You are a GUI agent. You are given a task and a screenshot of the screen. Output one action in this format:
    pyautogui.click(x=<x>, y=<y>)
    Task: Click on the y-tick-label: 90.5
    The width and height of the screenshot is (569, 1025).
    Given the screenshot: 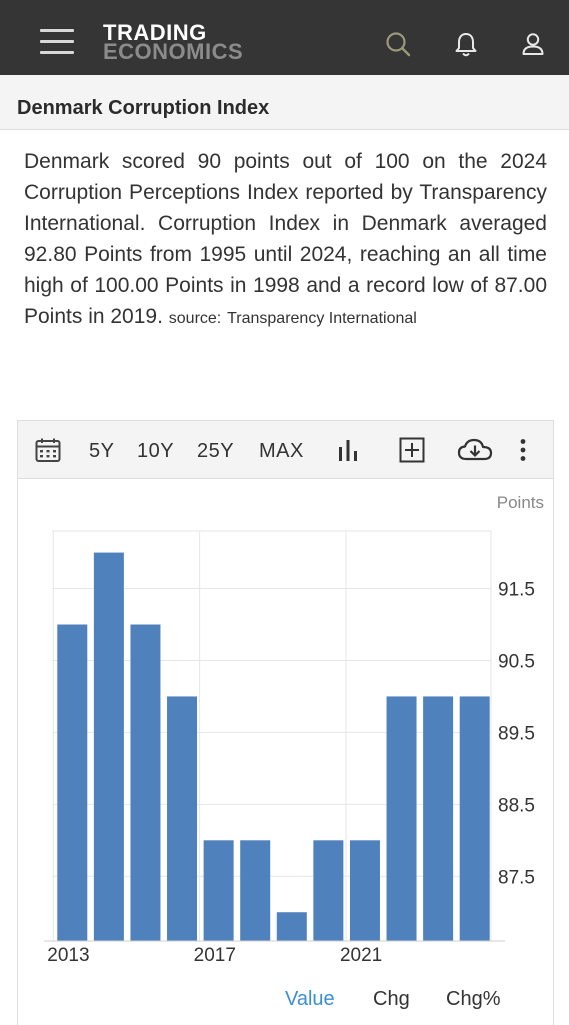 What is the action you would take?
    pyautogui.click(x=516, y=661)
    